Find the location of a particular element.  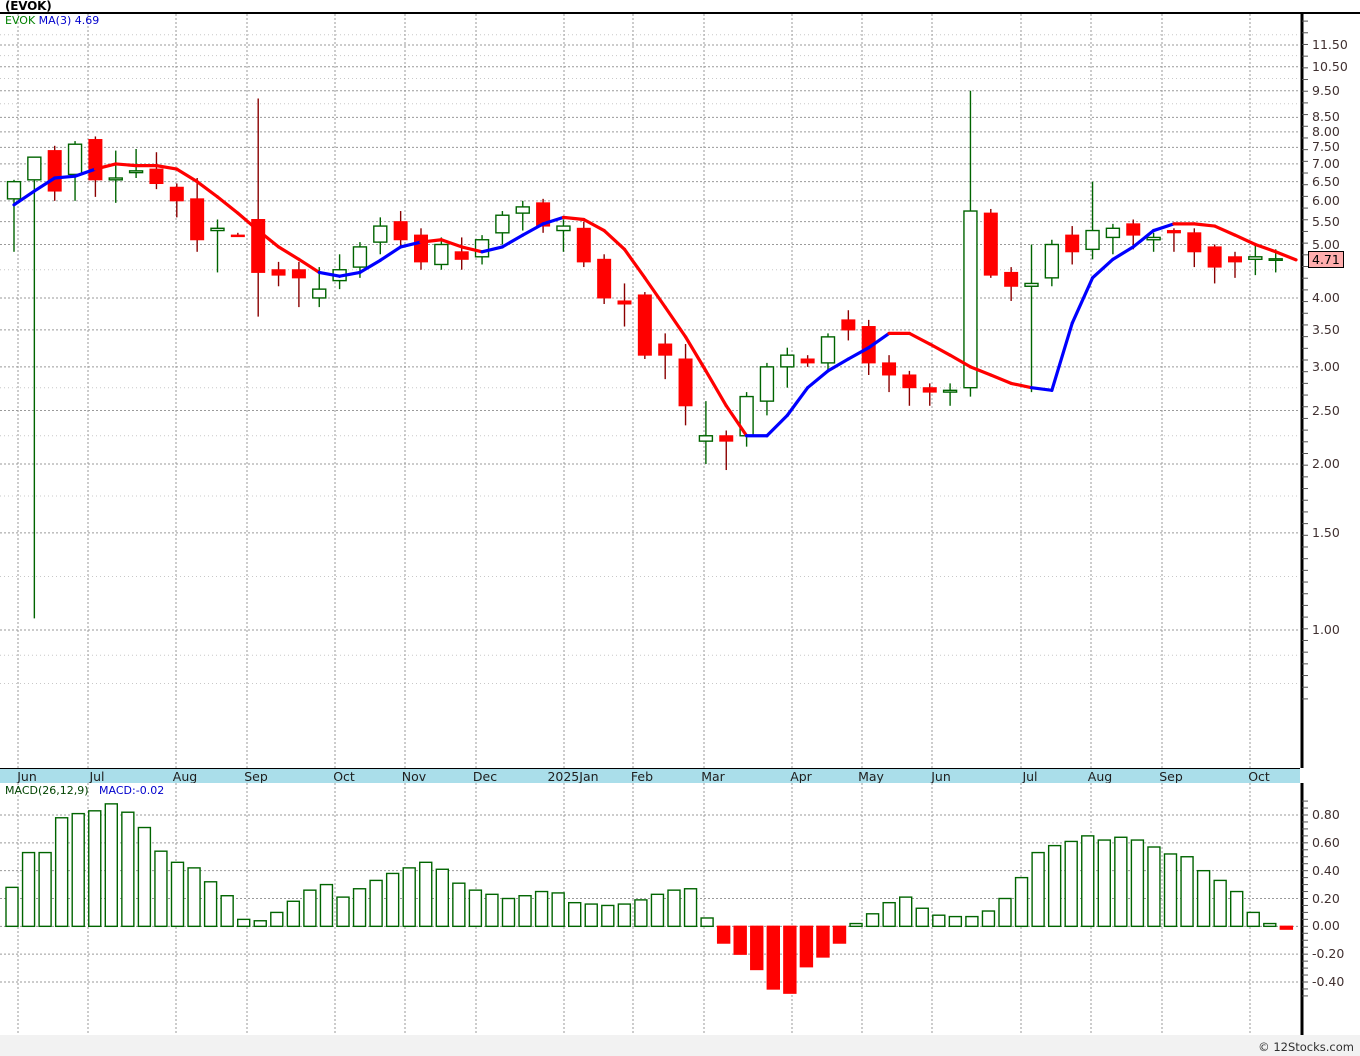

month-label: 2025Jan is located at coordinates (573, 776).